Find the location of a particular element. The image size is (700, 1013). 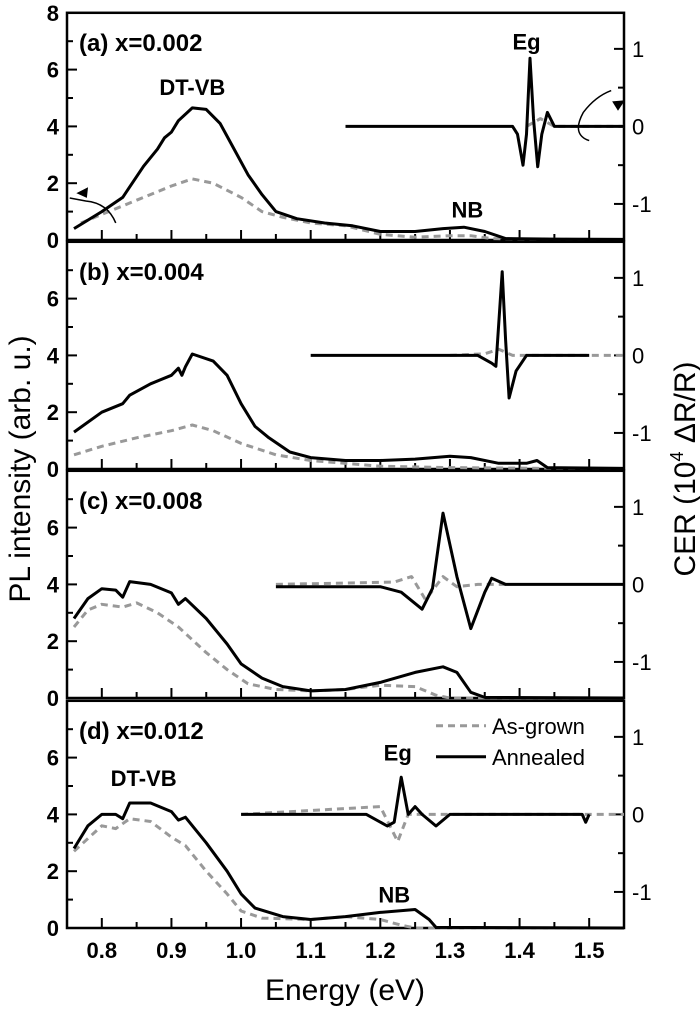

x-tick-label: 1.4 is located at coordinates (519, 950).